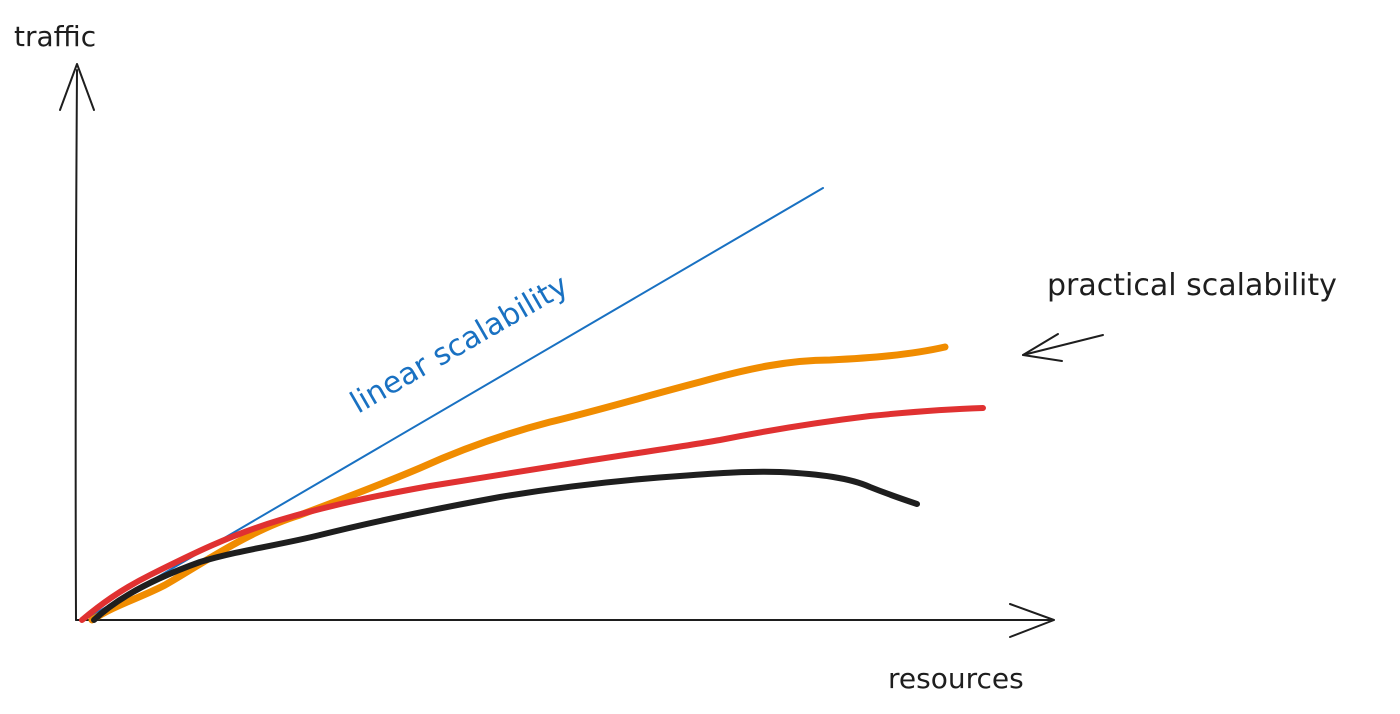 Image resolution: width=1400 pixels, height=714 pixels. I want to click on practical-annotation-arrow-icon, so click(1063, 347).